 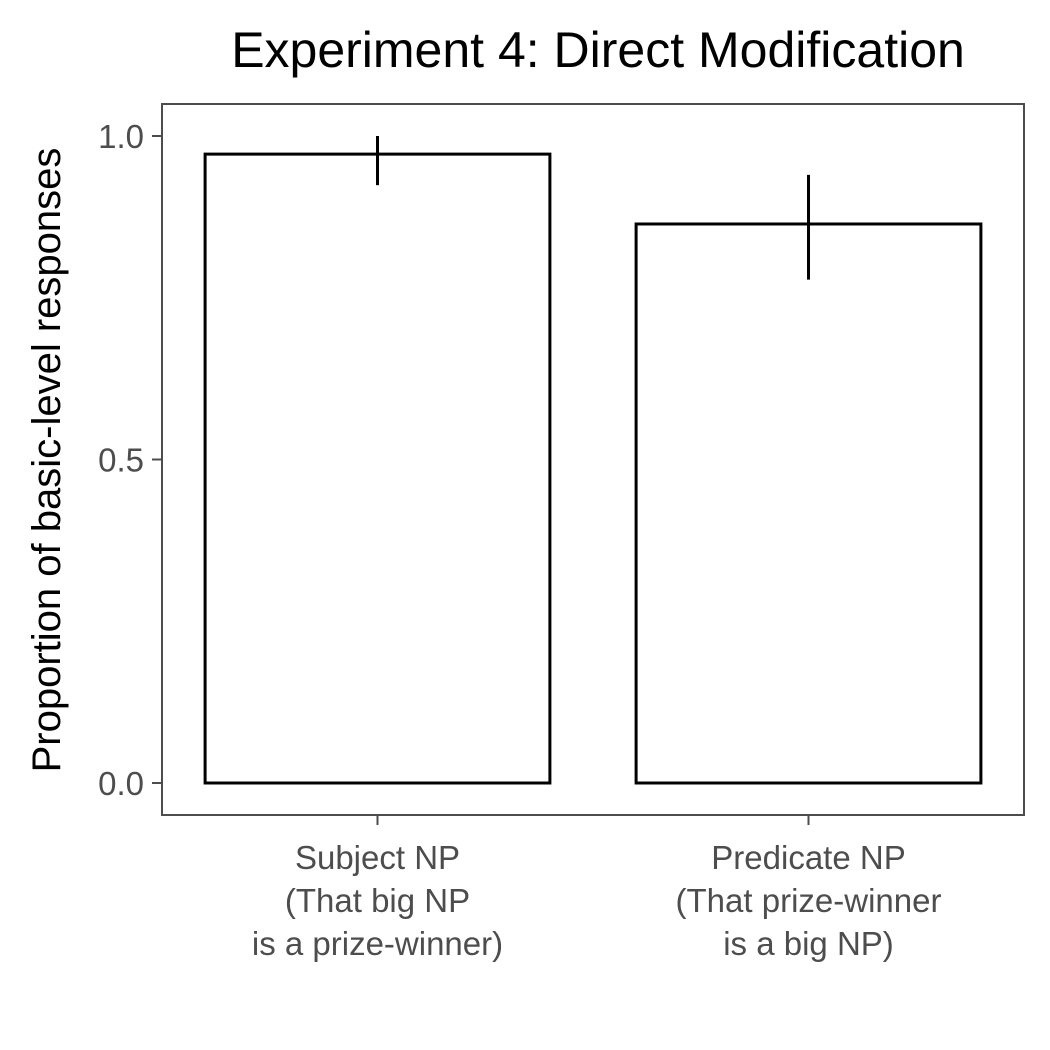 I want to click on x-tick-label-line: is a prize-winner), so click(x=377, y=943).